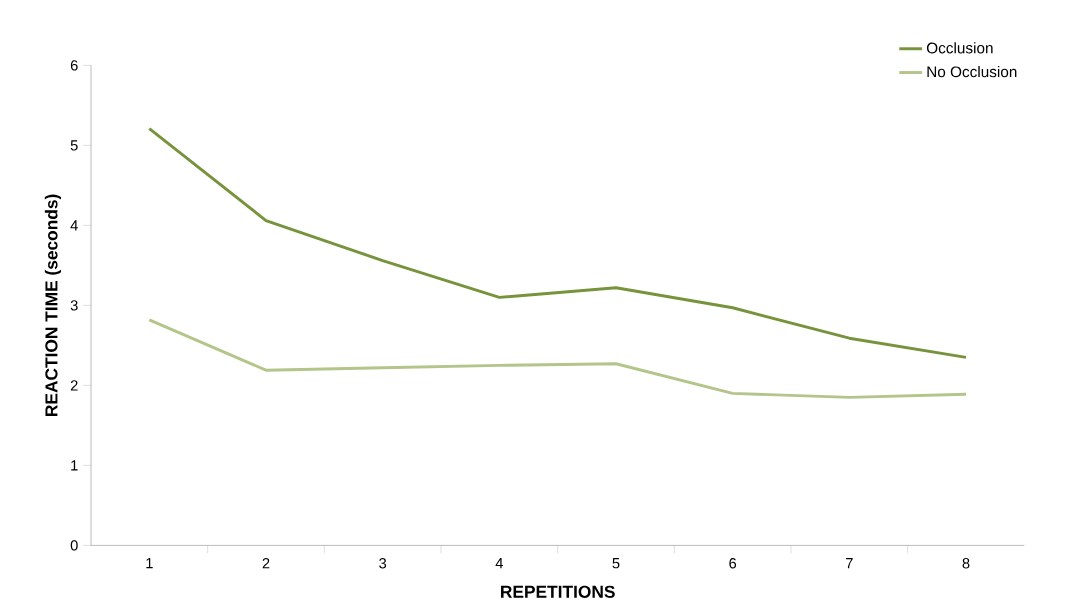 Image resolution: width=1067 pixels, height=603 pixels. What do you see at coordinates (74, 305) in the screenshot?
I see `y-tick-label: 3` at bounding box center [74, 305].